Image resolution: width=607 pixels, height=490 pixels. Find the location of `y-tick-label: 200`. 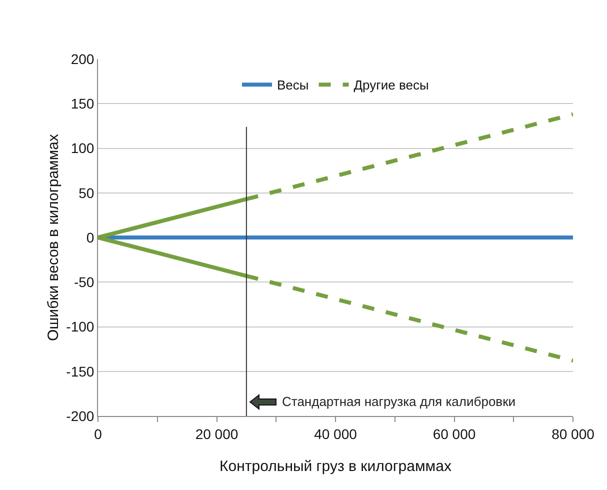

y-tick-label: 200 is located at coordinates (82, 58).